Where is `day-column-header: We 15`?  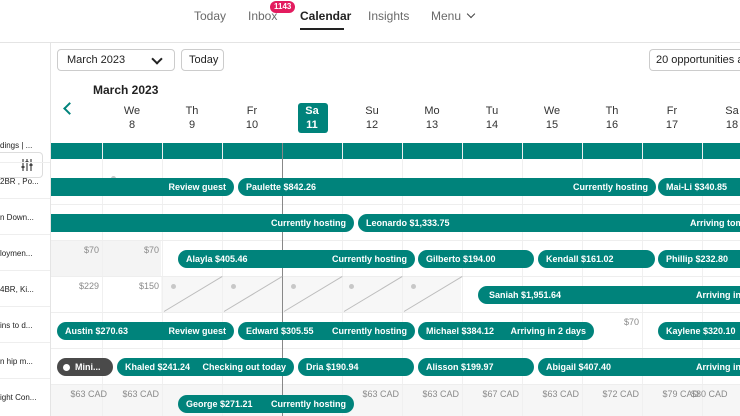 day-column-header: We 15 is located at coordinates (552, 118).